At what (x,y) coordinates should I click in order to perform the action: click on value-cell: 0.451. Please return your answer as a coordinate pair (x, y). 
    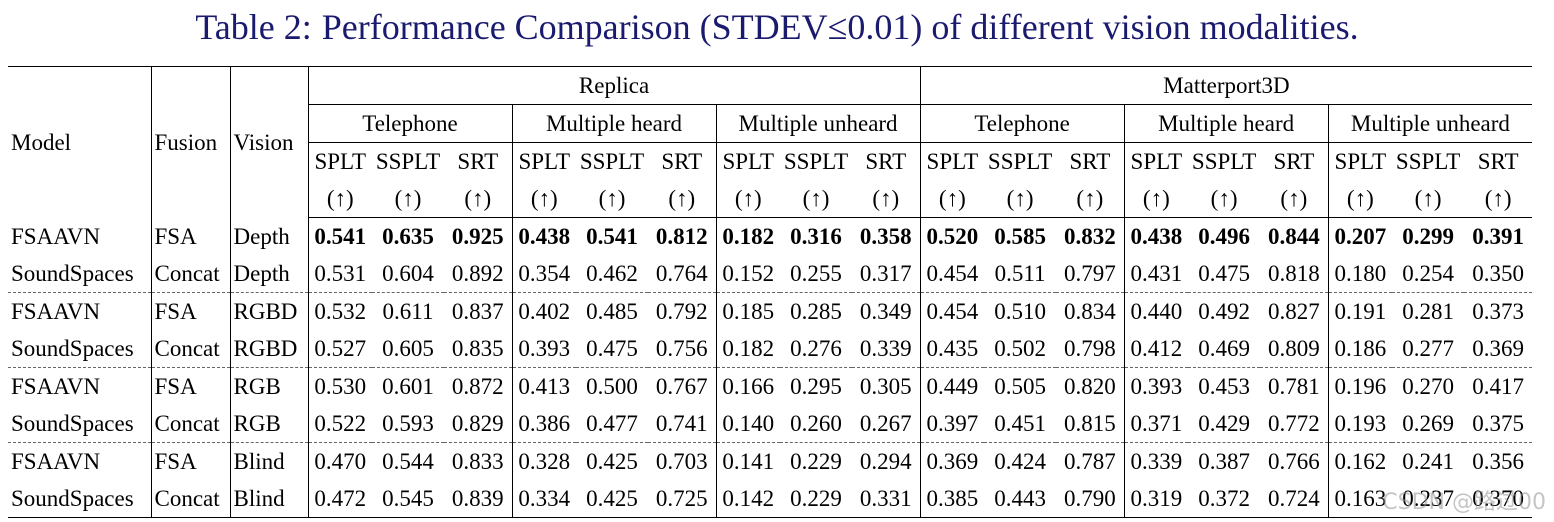
    Looking at the image, I should click on (1020, 423).